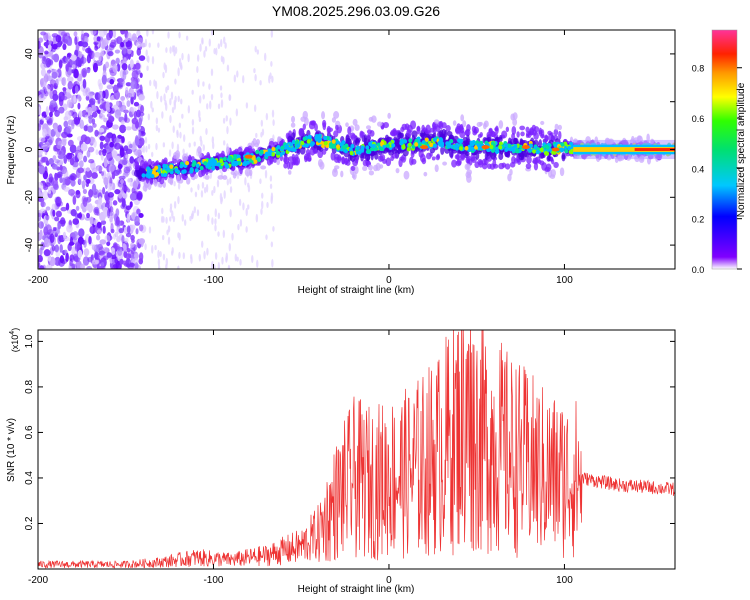 The image size is (750, 600). I want to click on snr-multiplier-exponent: 4, so click(12, 333).